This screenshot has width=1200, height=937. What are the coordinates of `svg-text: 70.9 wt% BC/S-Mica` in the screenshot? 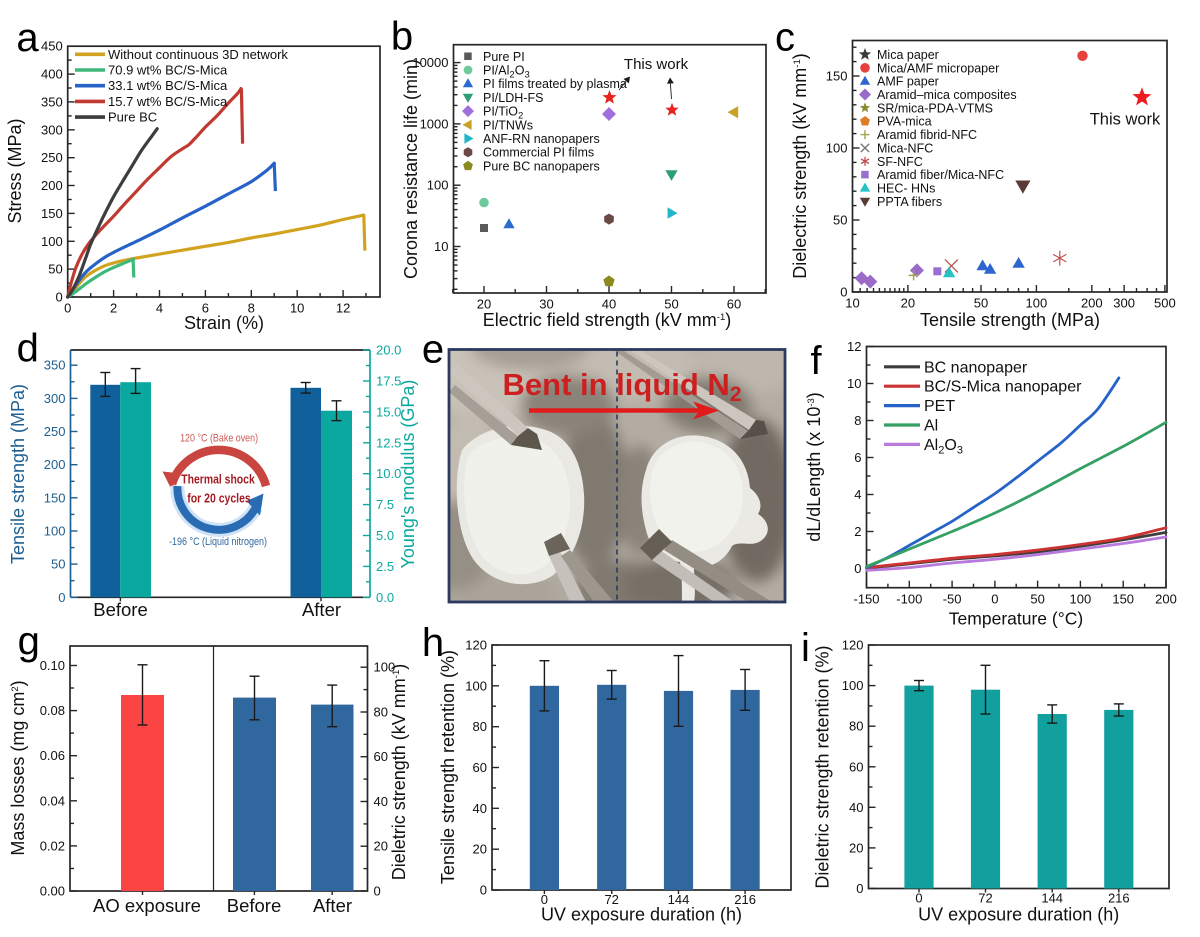 It's located at (168, 70).